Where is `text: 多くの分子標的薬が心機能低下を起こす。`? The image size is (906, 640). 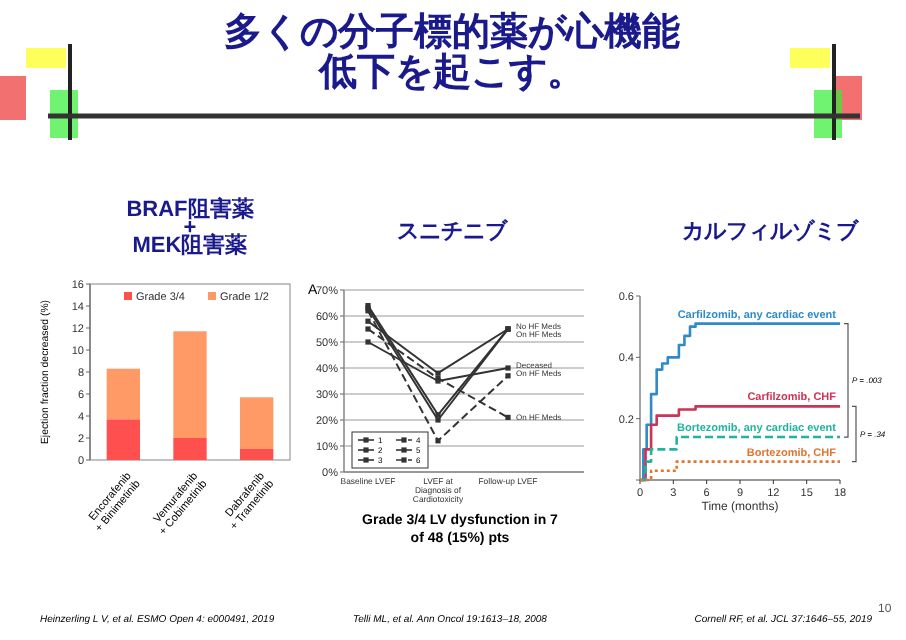 text: 多くの分子標的薬が心機能低下を起こす。 is located at coordinates (452, 52).